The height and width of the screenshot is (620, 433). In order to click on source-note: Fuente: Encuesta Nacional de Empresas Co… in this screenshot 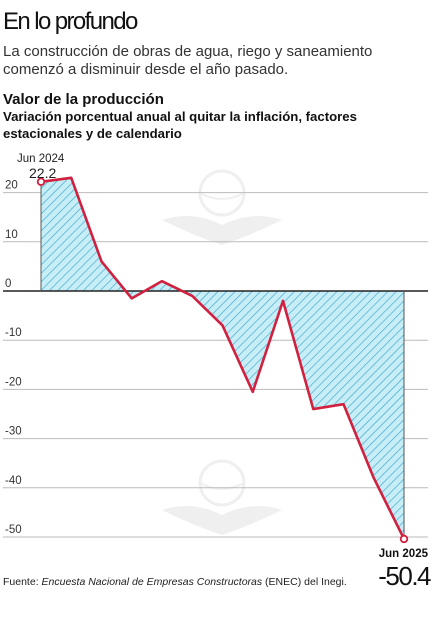, I will do `click(175, 582)`.